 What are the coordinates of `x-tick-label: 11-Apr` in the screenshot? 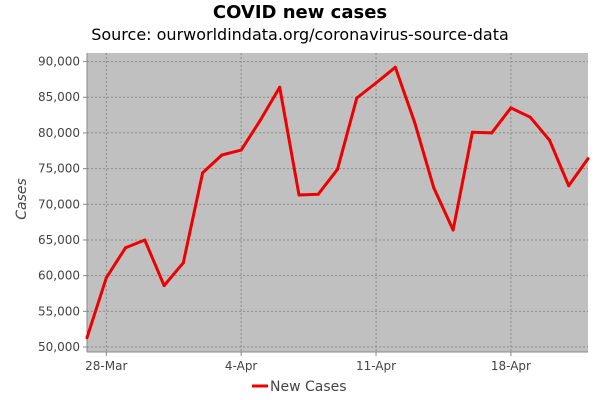 It's located at (376, 366).